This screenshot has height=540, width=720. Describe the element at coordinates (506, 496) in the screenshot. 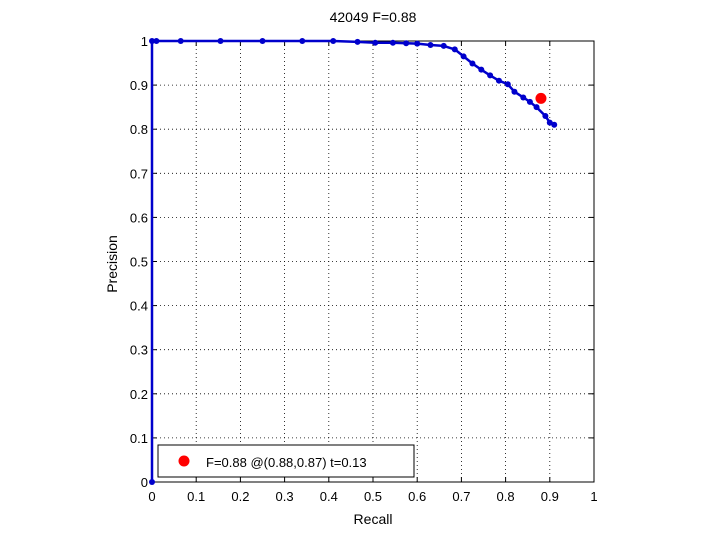

I see `x-tick-label: 0.8` at that location.